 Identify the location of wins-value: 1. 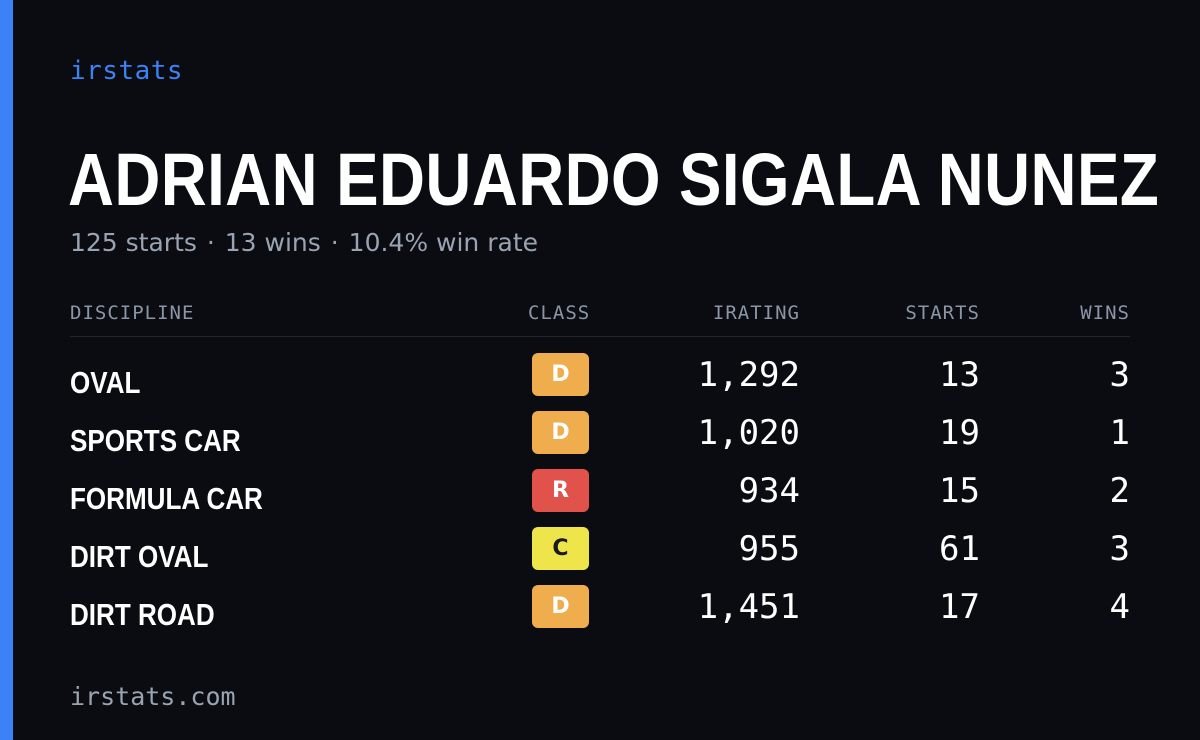
(1119, 433).